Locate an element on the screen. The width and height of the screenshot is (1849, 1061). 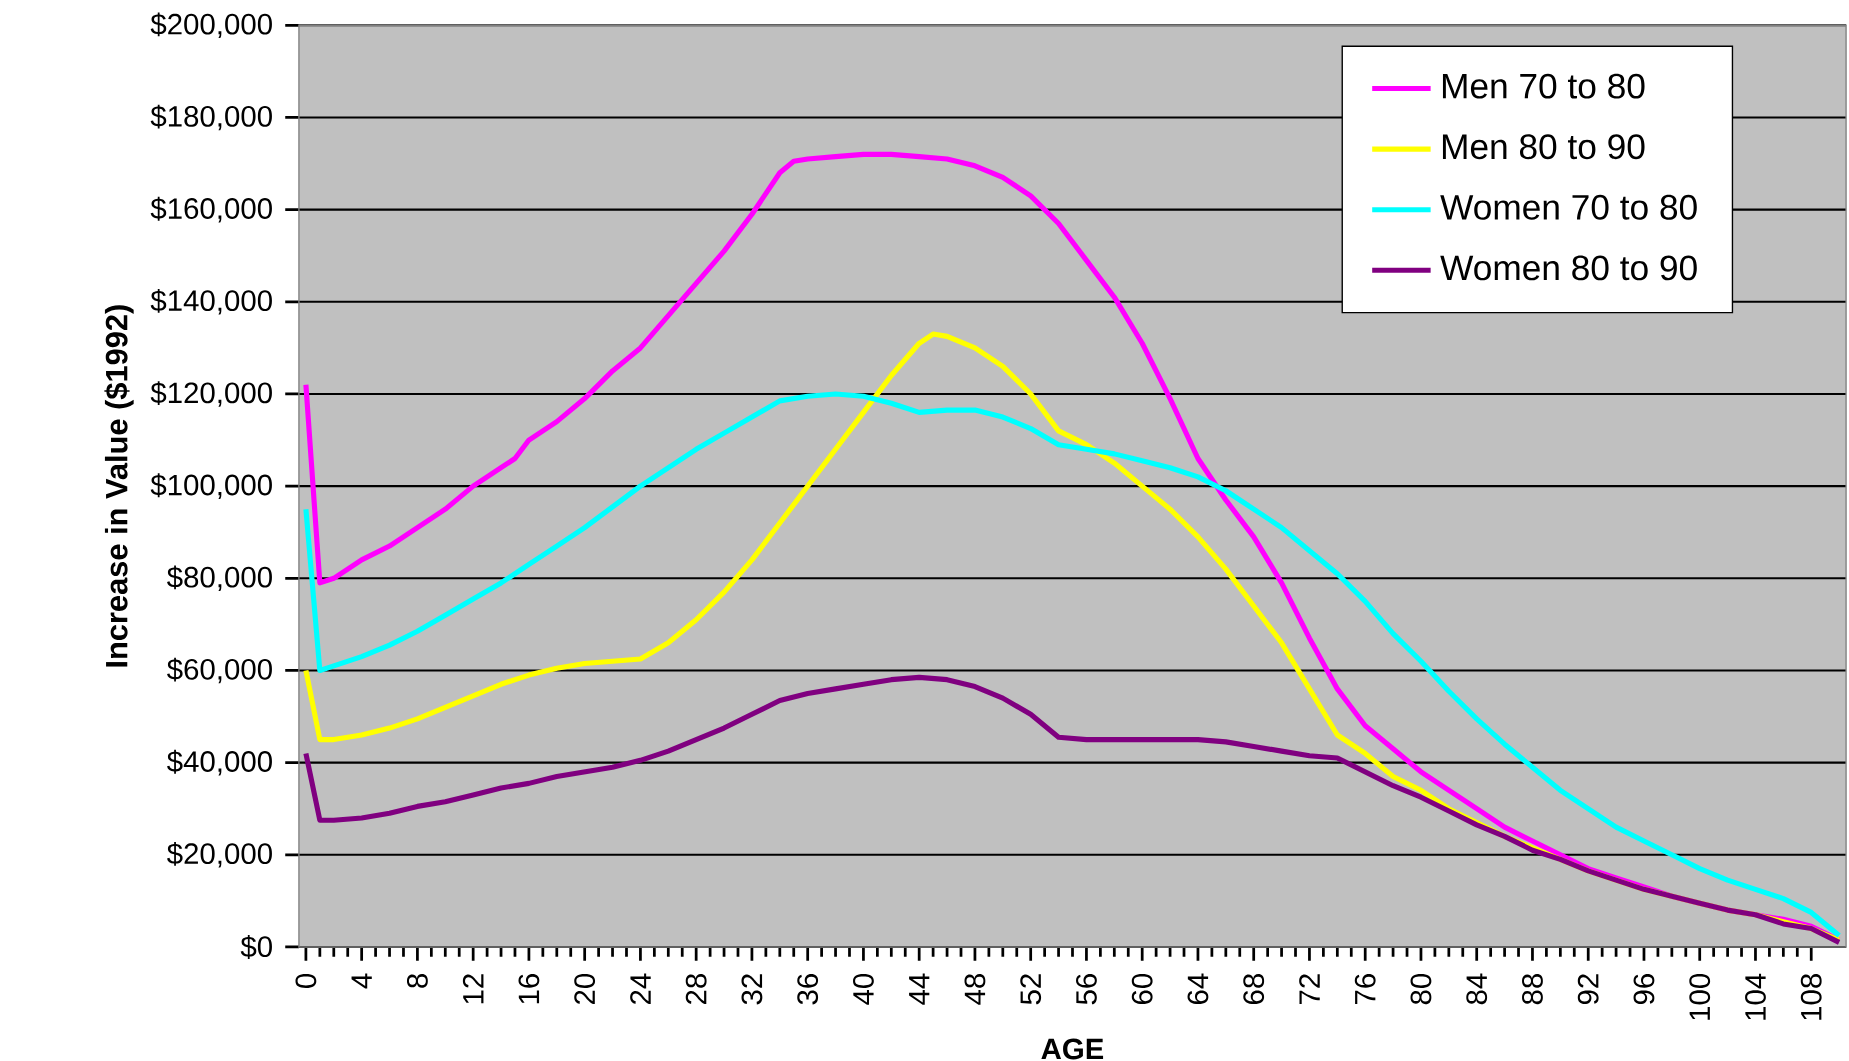
x-tick-label: 16 is located at coordinates (529, 989).